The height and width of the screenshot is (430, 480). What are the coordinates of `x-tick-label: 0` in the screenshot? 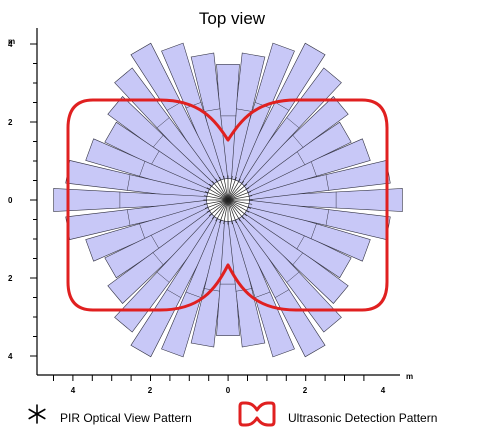 It's located at (228, 390).